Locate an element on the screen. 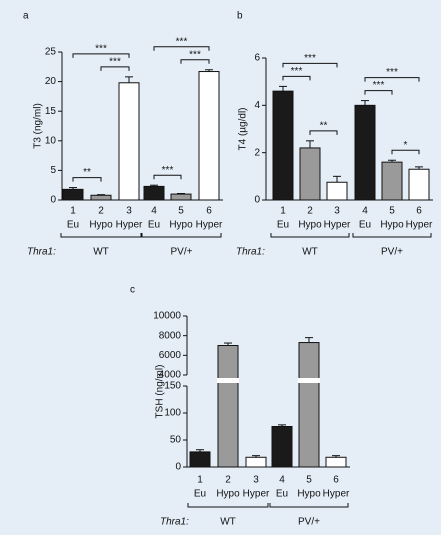  y-tick-label: 4000 is located at coordinates (170, 375).